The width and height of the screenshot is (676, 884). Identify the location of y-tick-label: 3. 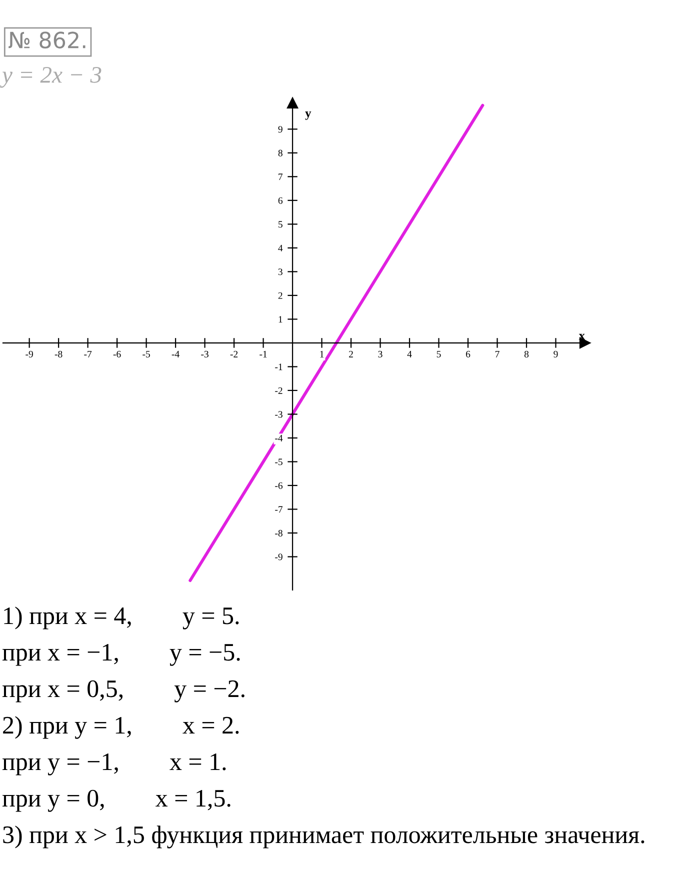
(280, 272).